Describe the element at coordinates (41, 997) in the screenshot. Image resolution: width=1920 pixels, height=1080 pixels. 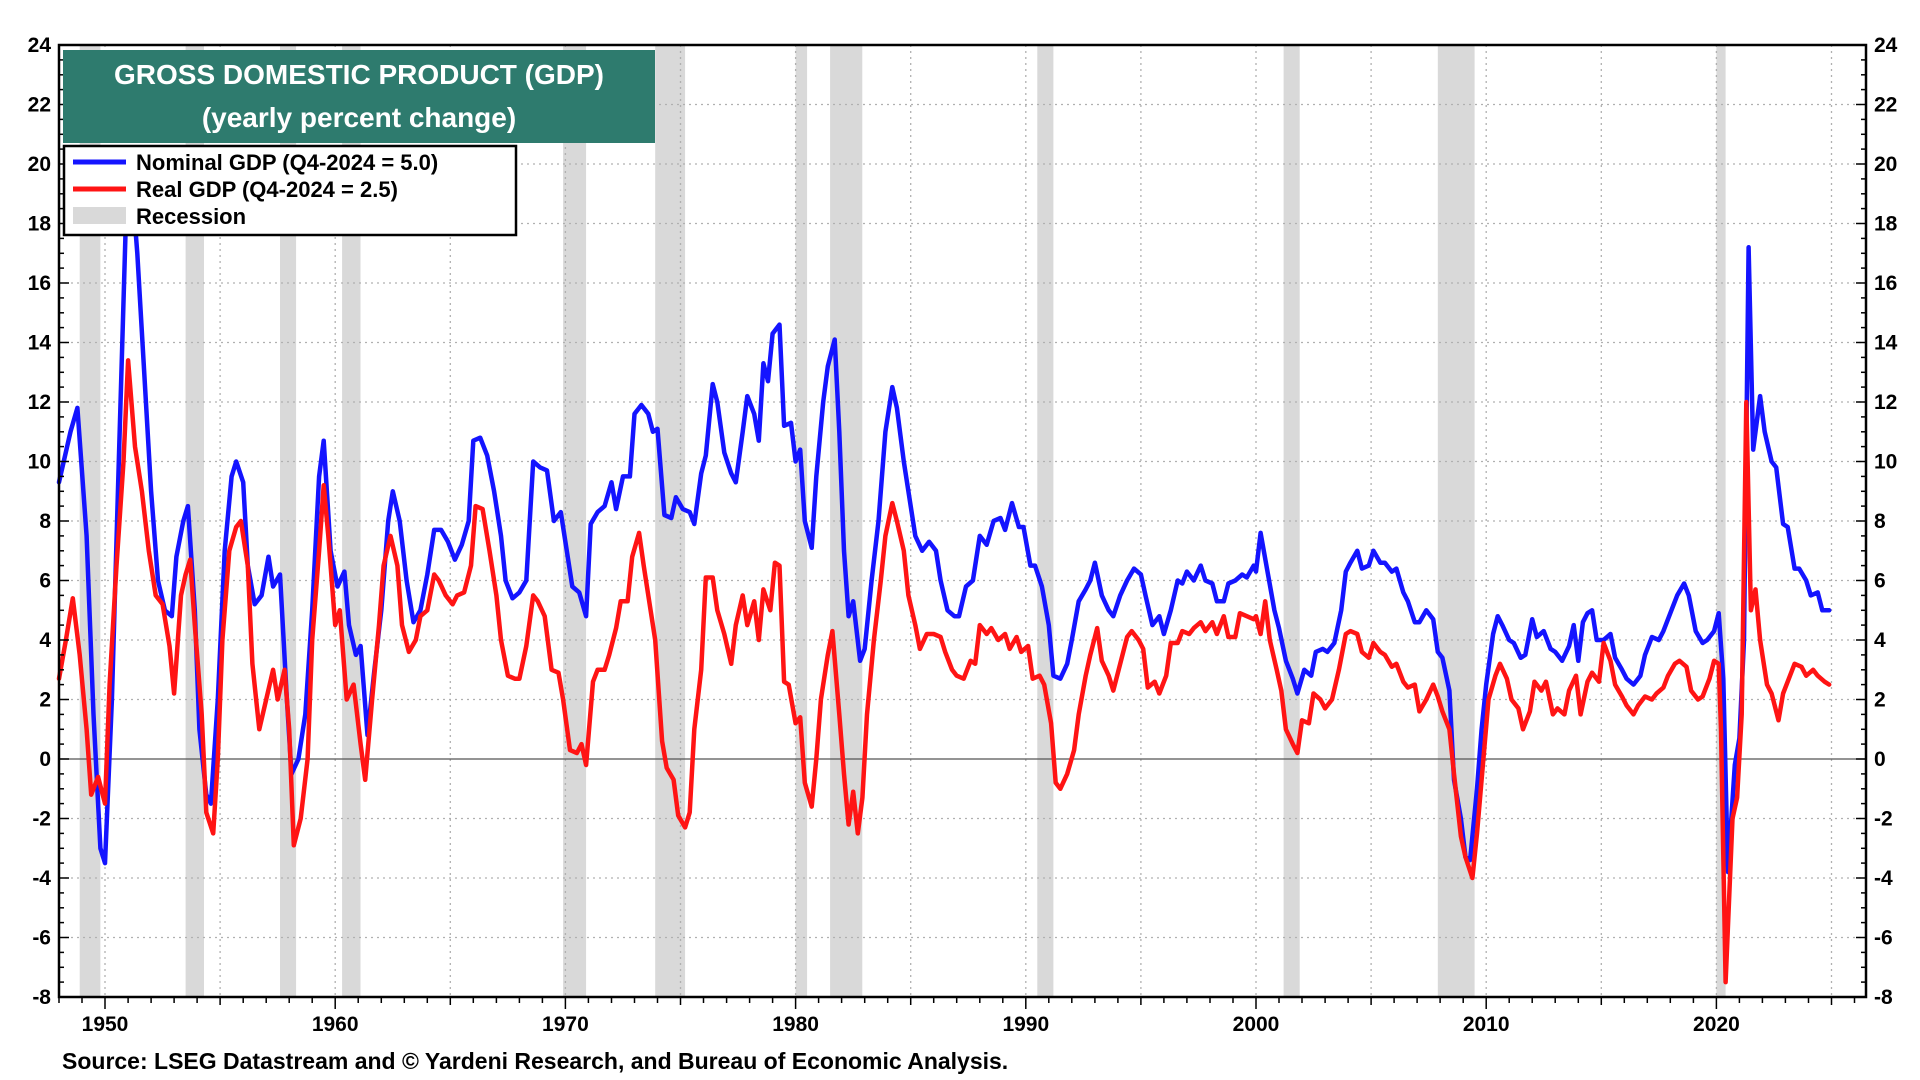
I see `y-tick-label-left: -8` at that location.